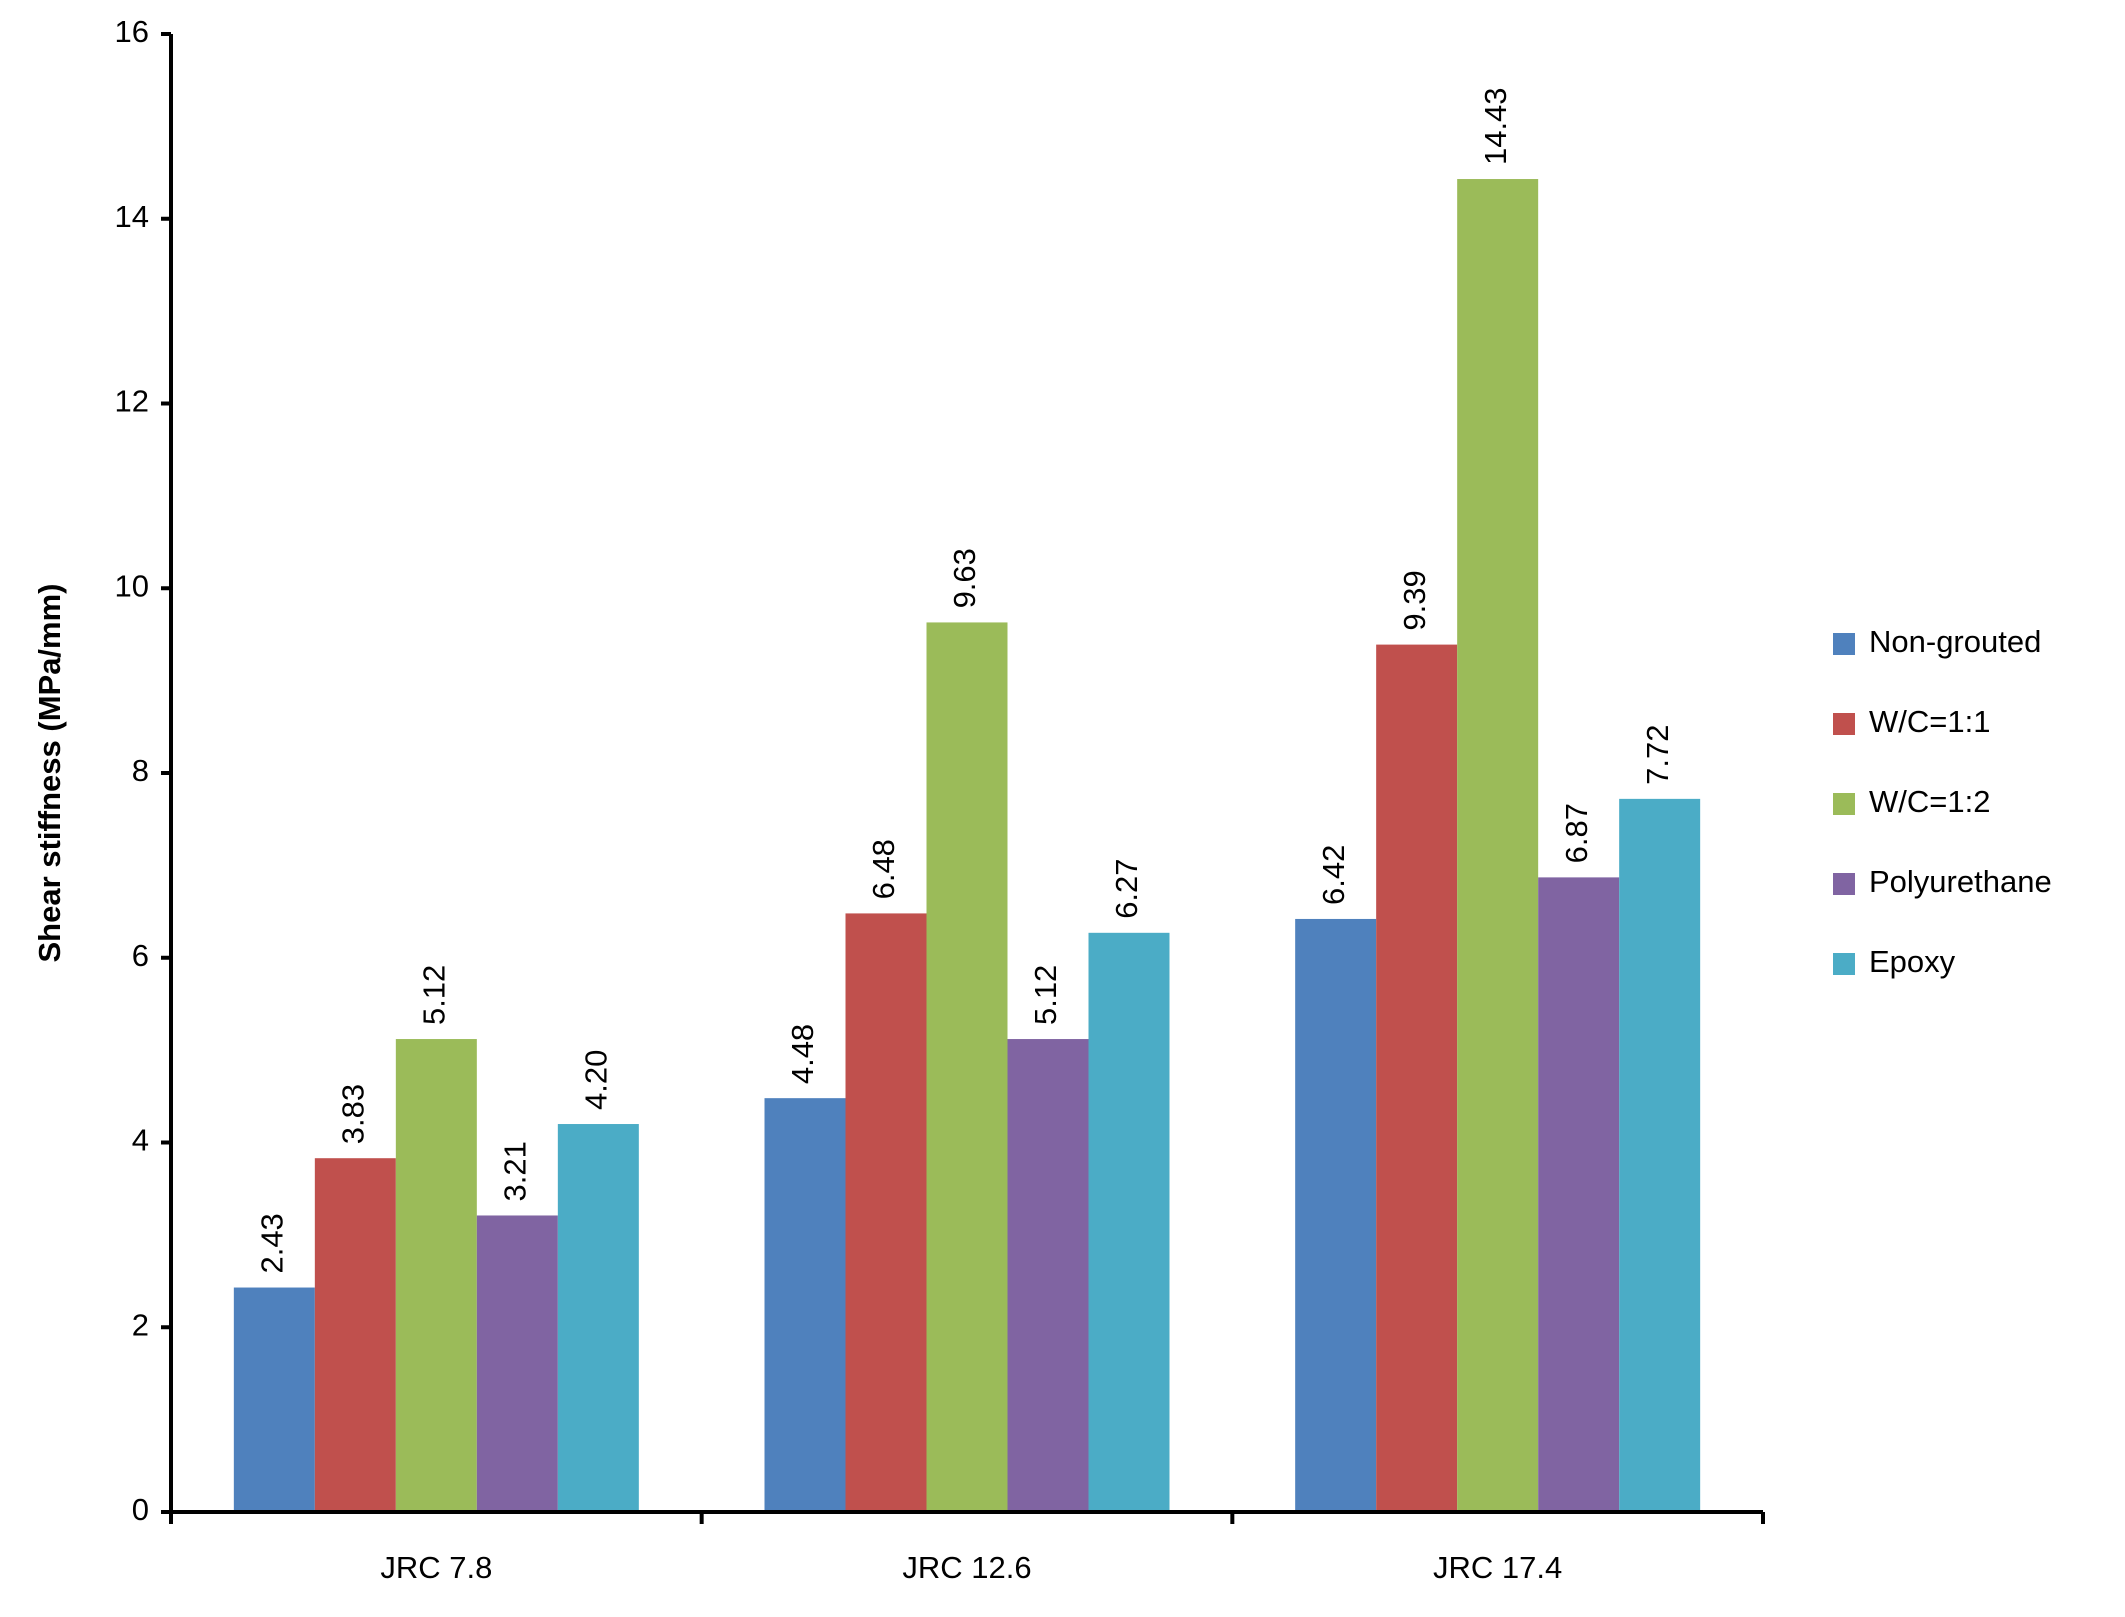 This screenshot has width=2125, height=1617. I want to click on data-label: 6.27, so click(1126, 888).